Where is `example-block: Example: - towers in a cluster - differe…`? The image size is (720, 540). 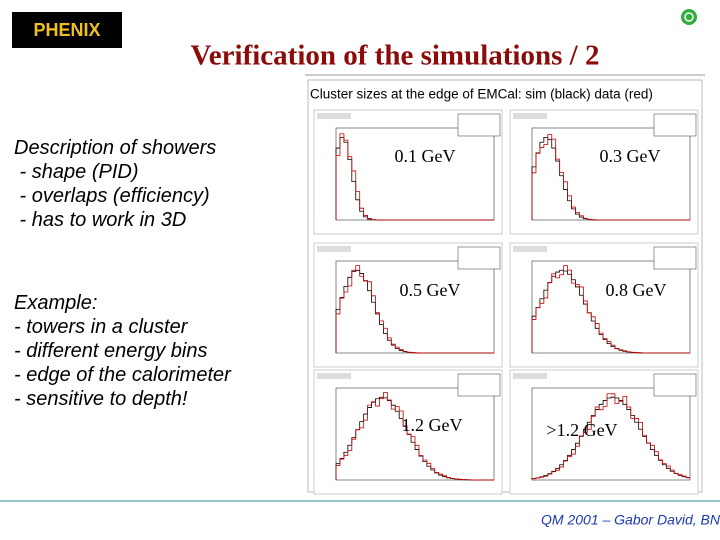 example-block: Example: - towers in a cluster - differe… is located at coordinates (122, 351).